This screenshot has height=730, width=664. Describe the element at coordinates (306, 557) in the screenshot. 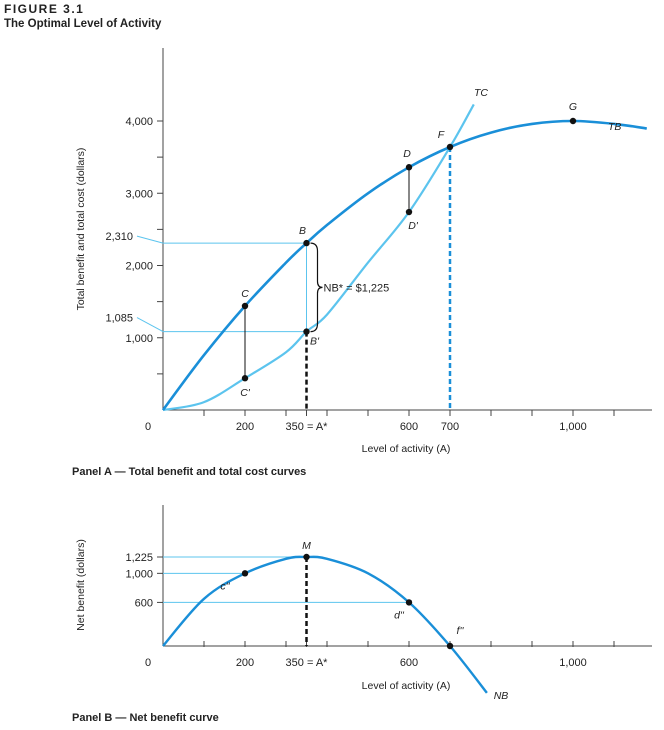

I see `point-m` at that location.